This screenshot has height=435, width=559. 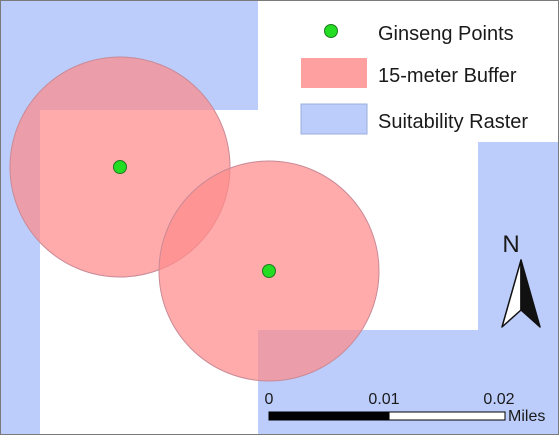 I want to click on scale-unit-label: Miles, so click(x=526, y=416).